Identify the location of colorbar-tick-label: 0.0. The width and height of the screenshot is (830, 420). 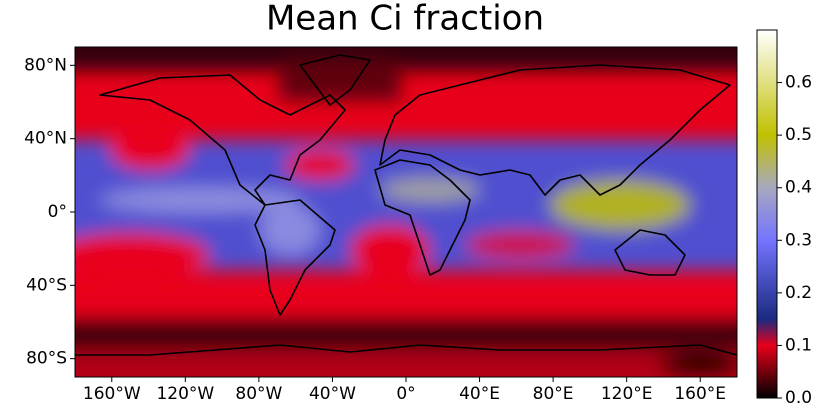
(798, 398).